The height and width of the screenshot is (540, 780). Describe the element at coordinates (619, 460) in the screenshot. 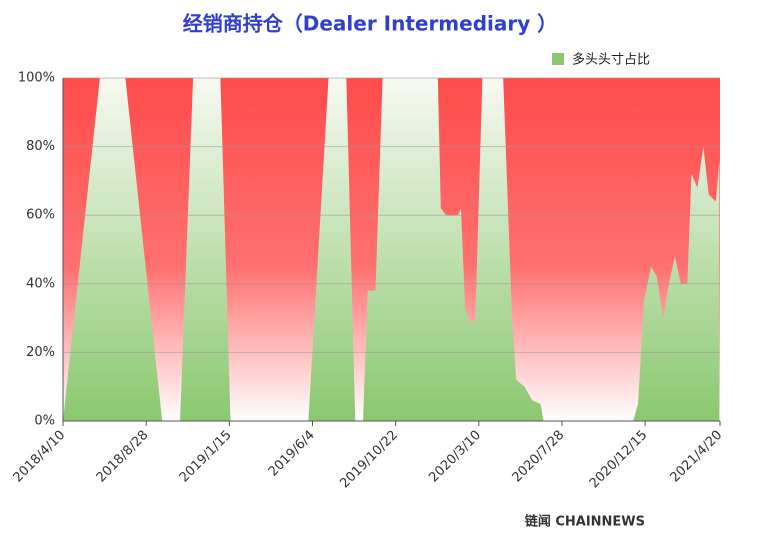

I see `x-tick-label: 2020/12/15` at that location.